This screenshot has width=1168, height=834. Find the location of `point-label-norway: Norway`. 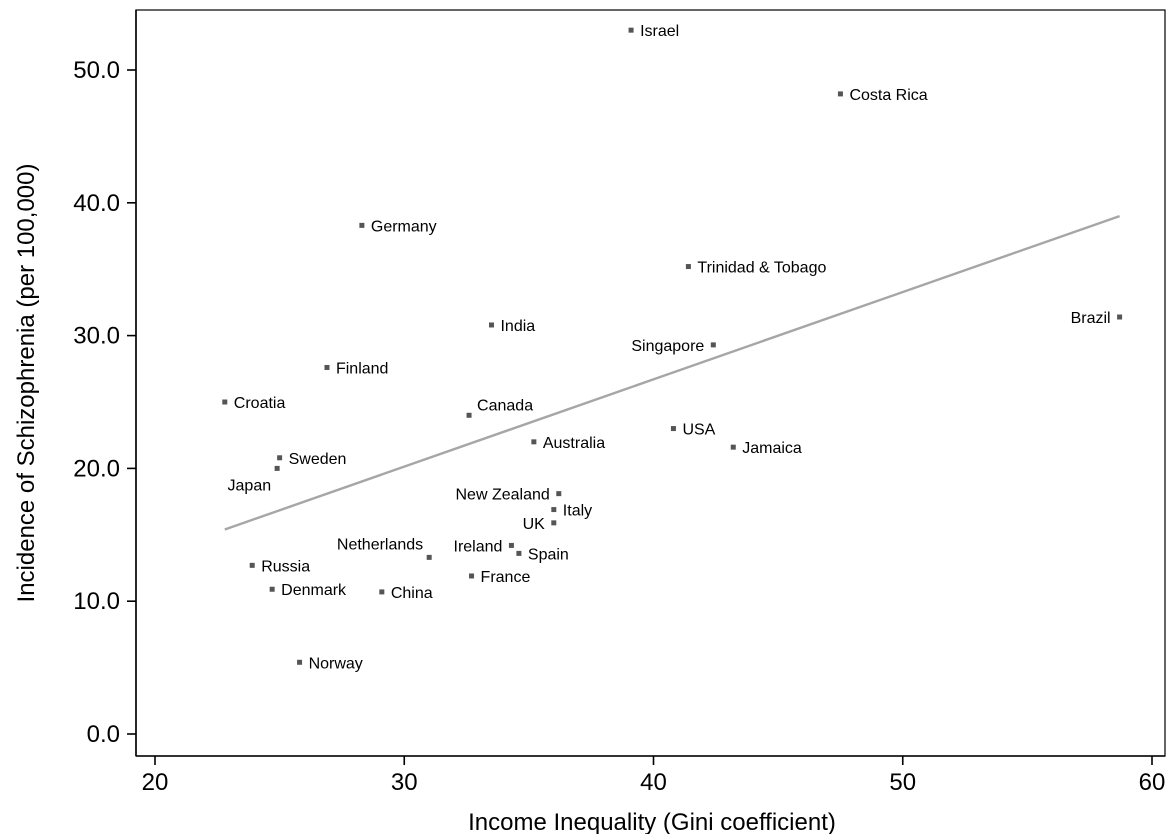

point-label-norway: Norway is located at coordinates (336, 663).